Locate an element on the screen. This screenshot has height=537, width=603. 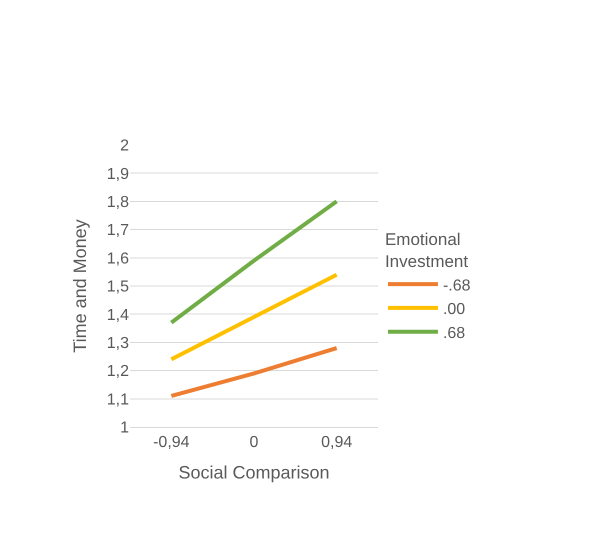
x-tick-label: 0 is located at coordinates (254, 443).